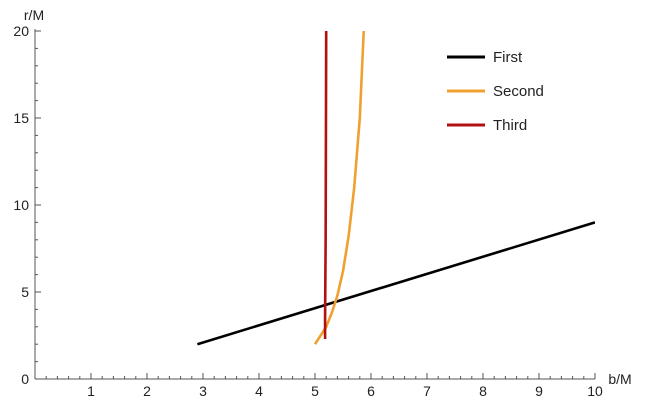 This screenshot has width=647, height=406. I want to click on y-tick-label: 5, so click(25, 292).